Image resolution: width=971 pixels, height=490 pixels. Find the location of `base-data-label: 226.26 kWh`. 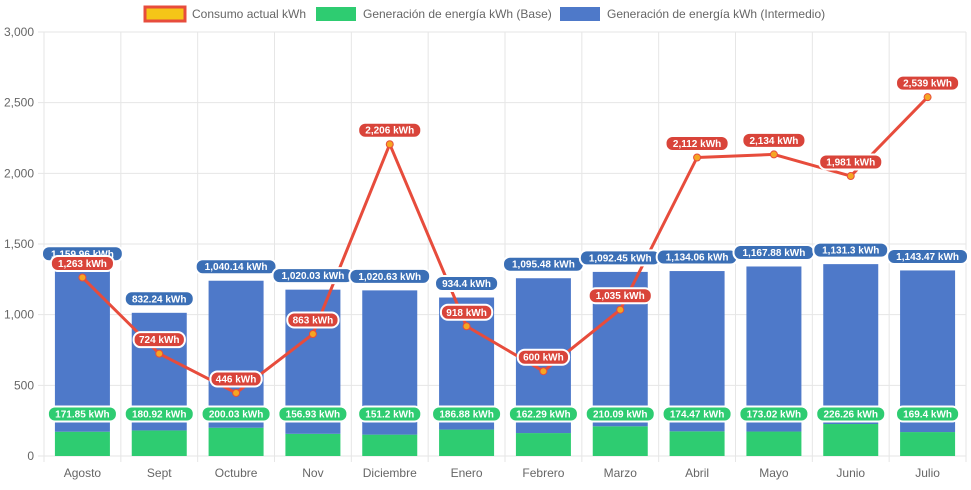

base-data-label: 226.26 kWh is located at coordinates (851, 414).